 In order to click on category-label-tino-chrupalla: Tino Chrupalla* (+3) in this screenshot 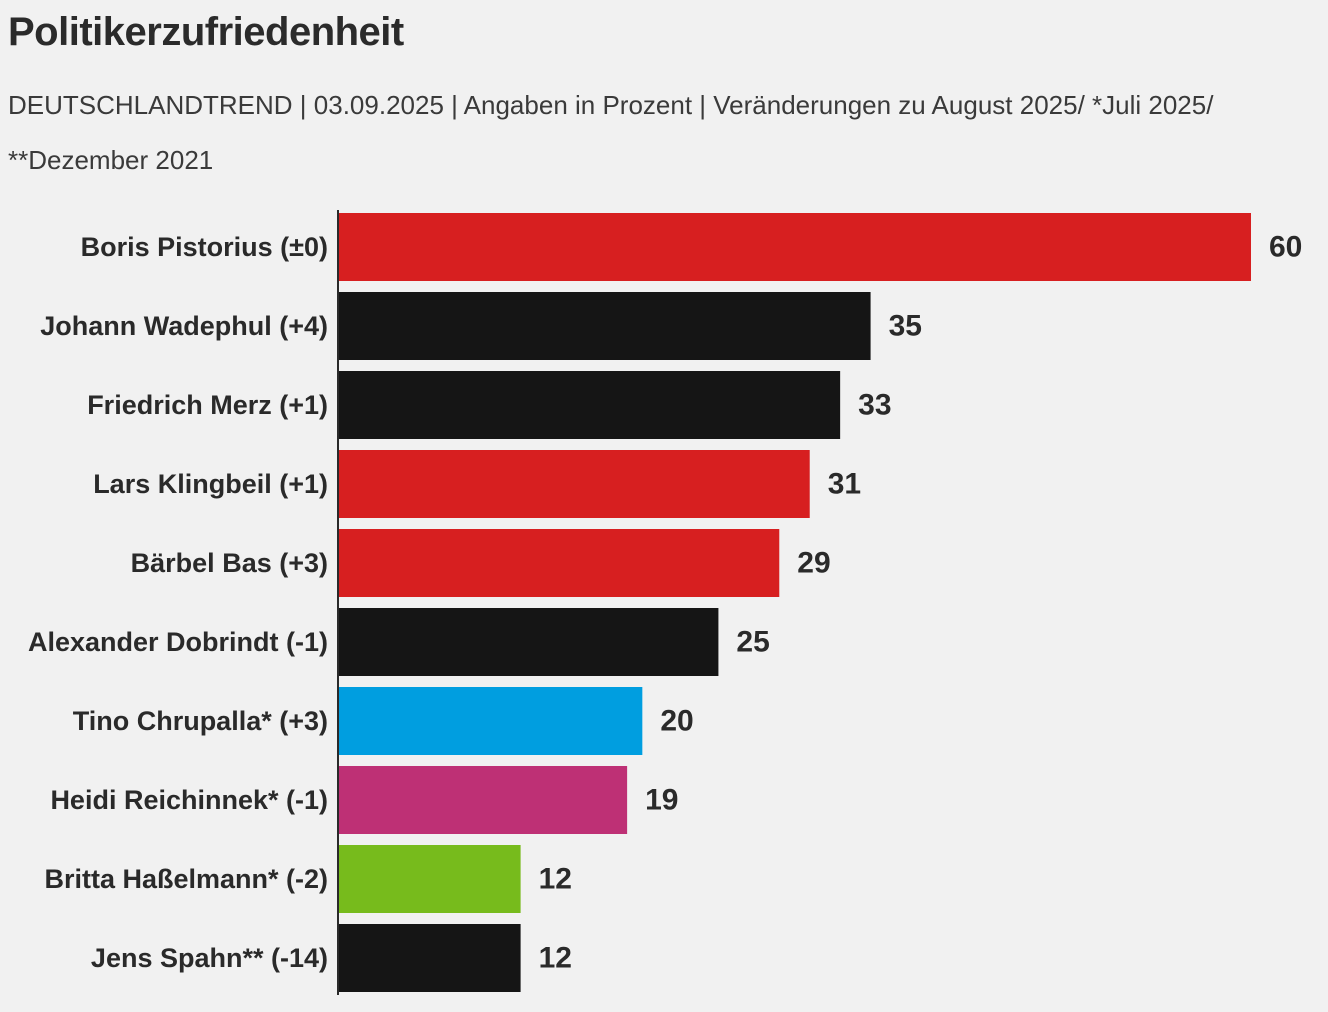, I will do `click(200, 721)`.